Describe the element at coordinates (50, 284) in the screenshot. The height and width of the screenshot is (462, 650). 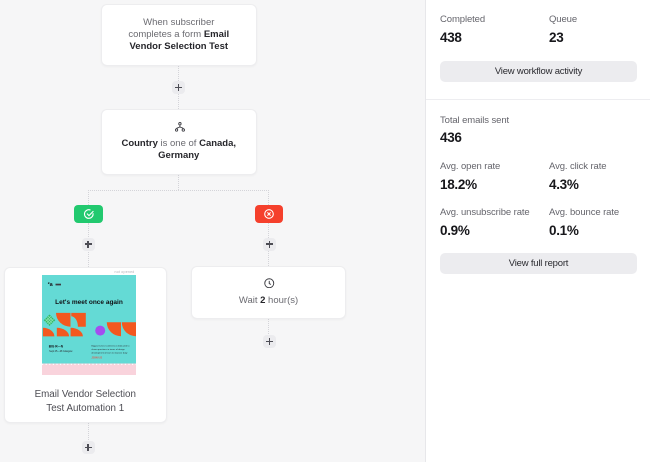
I see `svg-text: ²a` at that location.